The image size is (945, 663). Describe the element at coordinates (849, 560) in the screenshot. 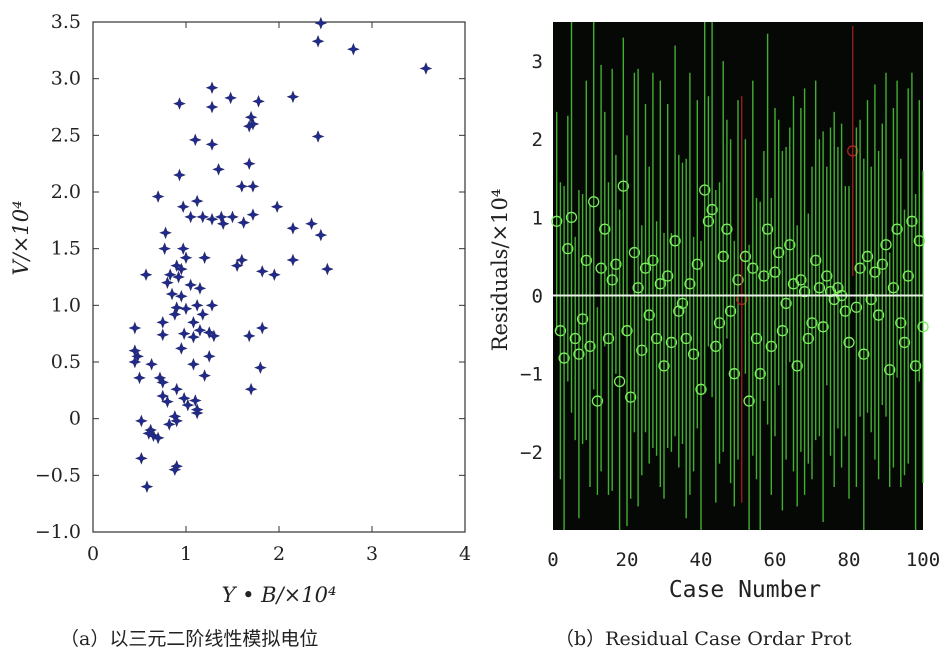

I see `residual-xtick-label: 80` at that location.